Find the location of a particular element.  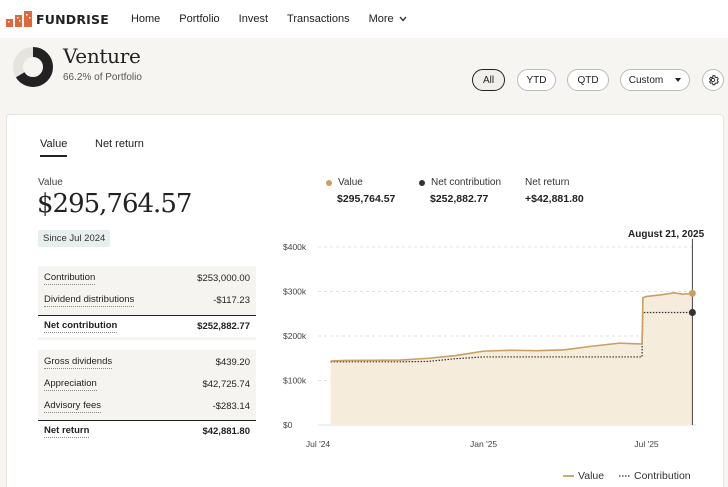

since-badge: Since Jul 2024 is located at coordinates (74, 238).